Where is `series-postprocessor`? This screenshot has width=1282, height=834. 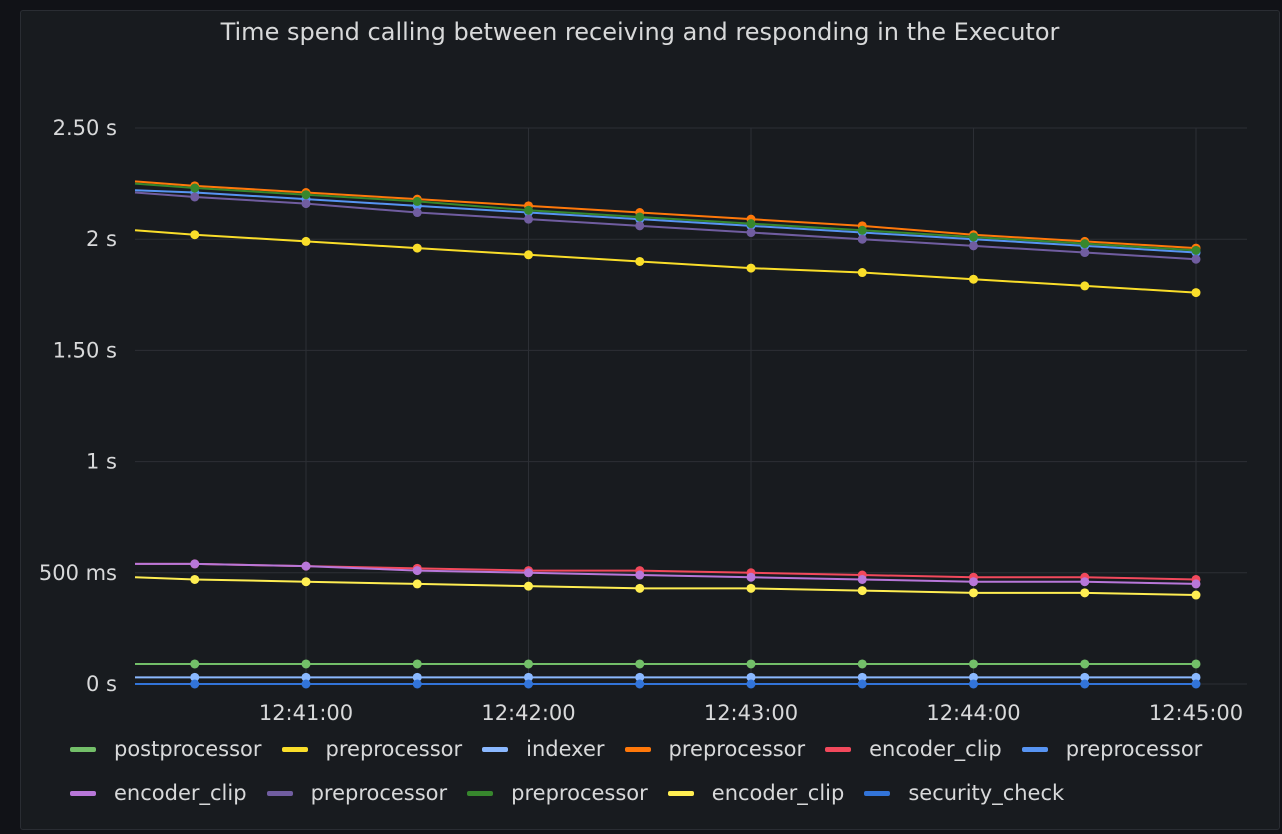 series-postprocessor is located at coordinates (668, 664).